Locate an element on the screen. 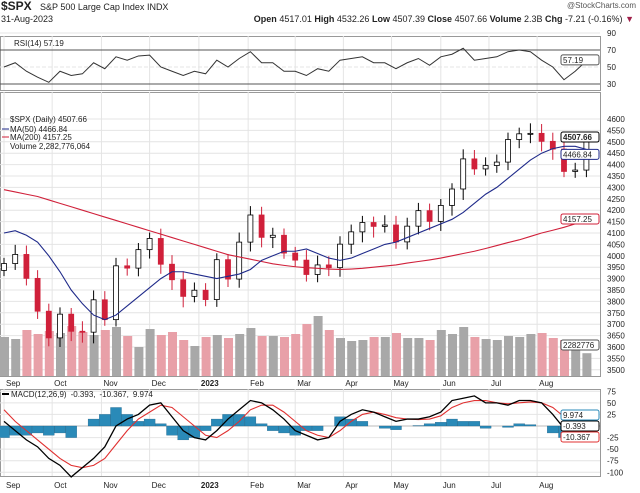 The height and width of the screenshot is (493, 640). x-tick-label-bottom: Oct is located at coordinates (60, 485).